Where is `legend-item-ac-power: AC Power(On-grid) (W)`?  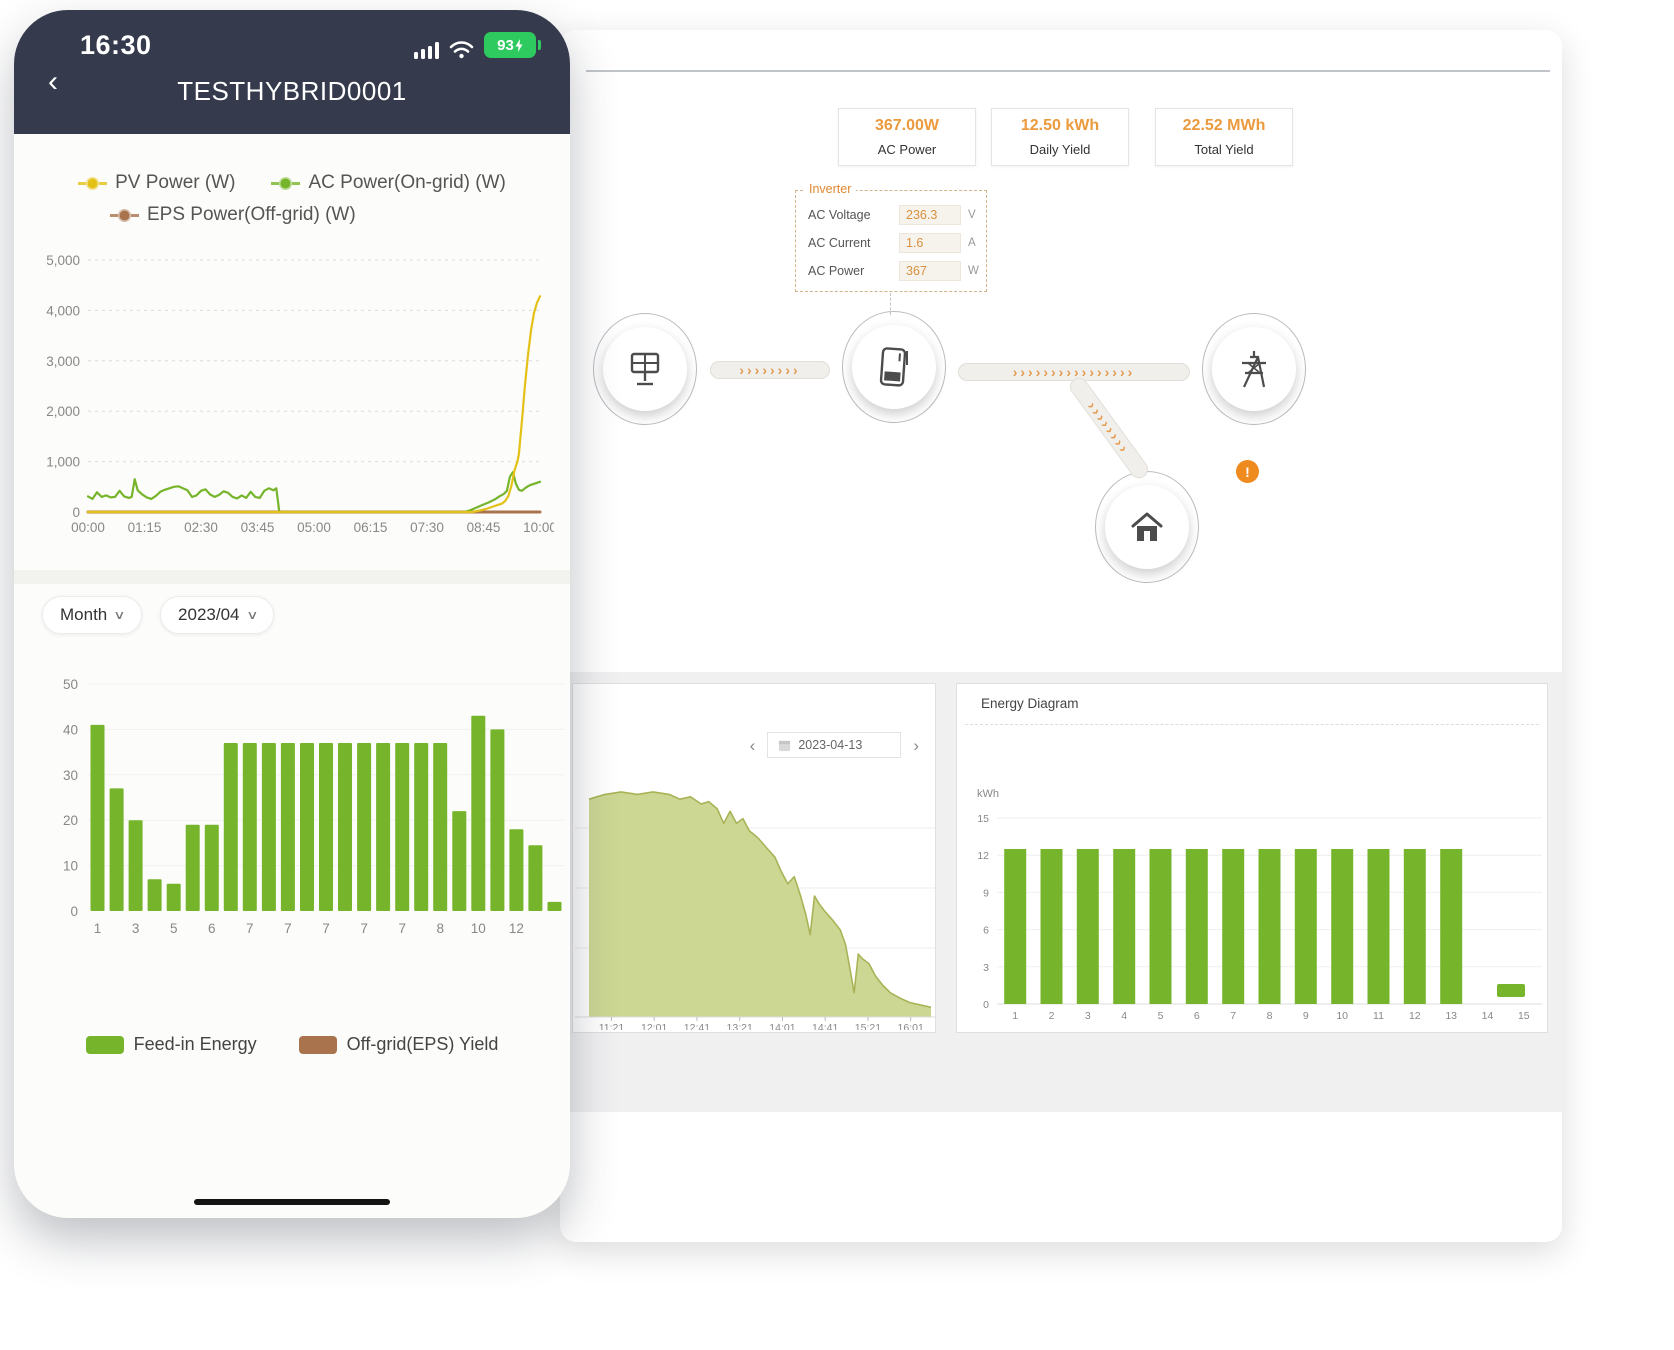
legend-item-ac-power: AC Power(On-grid) (W) is located at coordinates (388, 183).